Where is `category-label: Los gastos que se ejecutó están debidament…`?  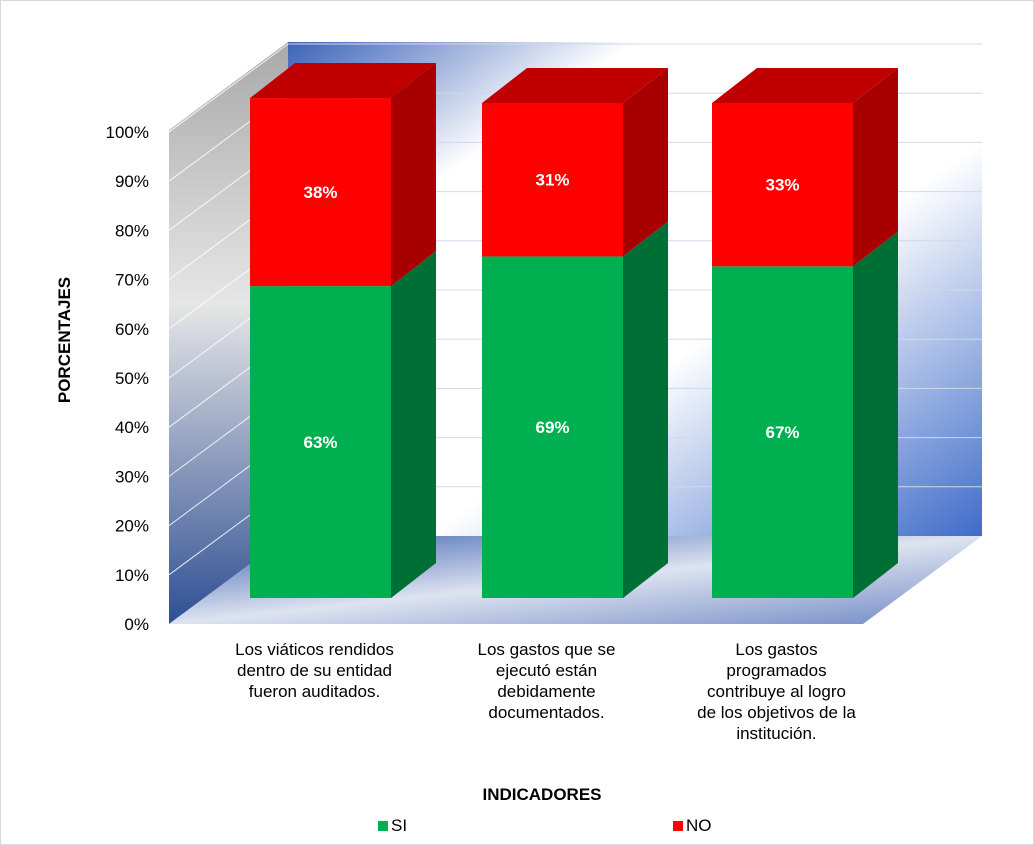 category-label: Los gastos que se ejecutó están debidament… is located at coordinates (547, 681).